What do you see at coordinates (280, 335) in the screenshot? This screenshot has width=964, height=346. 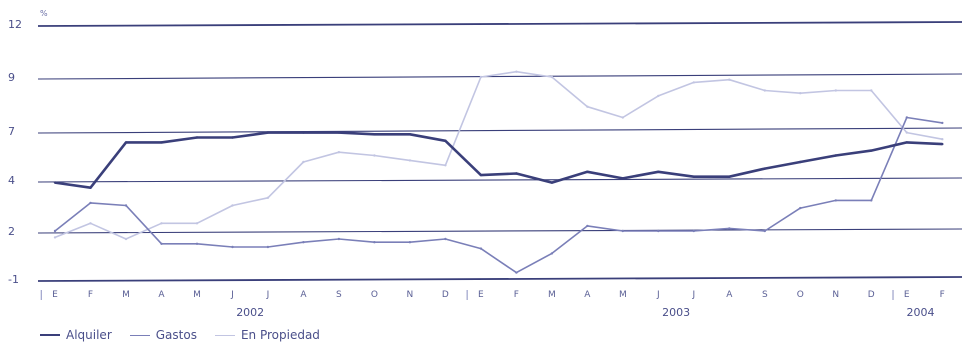 I see `legend-label: En Propiedad` at bounding box center [280, 335].